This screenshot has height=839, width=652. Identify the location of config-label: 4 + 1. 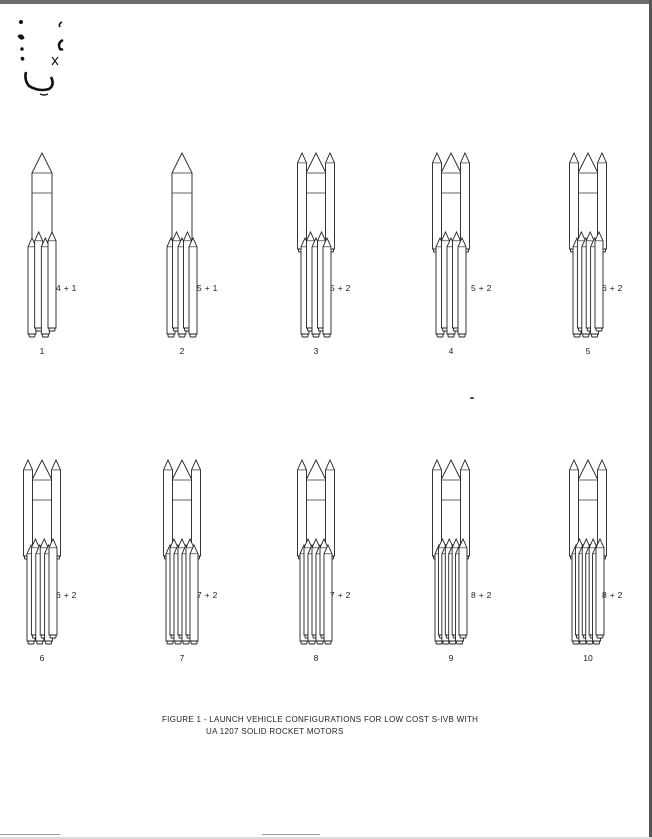
(66, 288).